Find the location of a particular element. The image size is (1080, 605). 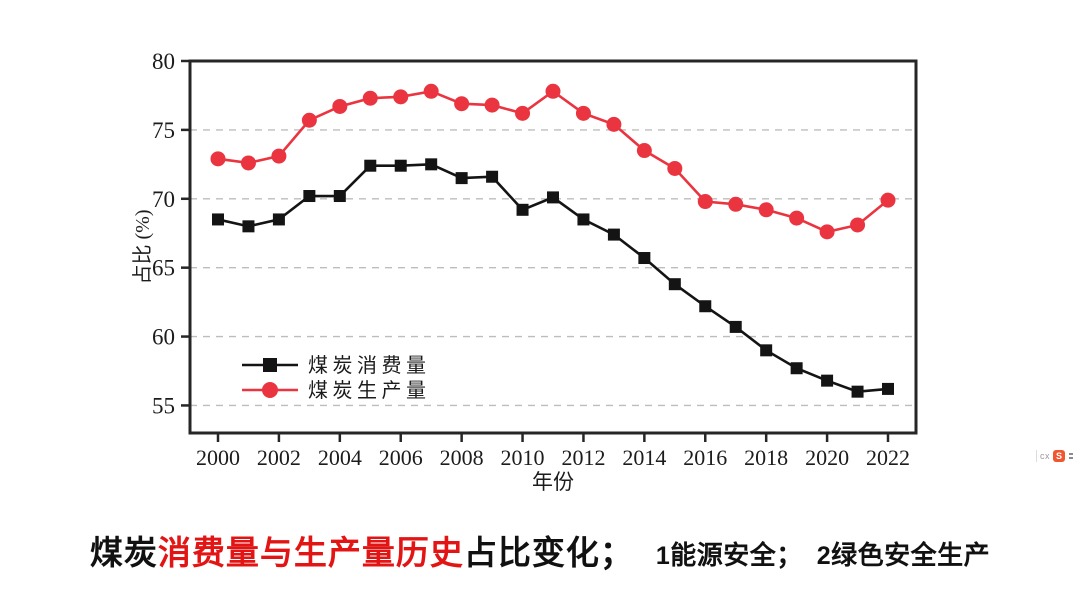

data-point-0-2019 is located at coordinates (796, 368).